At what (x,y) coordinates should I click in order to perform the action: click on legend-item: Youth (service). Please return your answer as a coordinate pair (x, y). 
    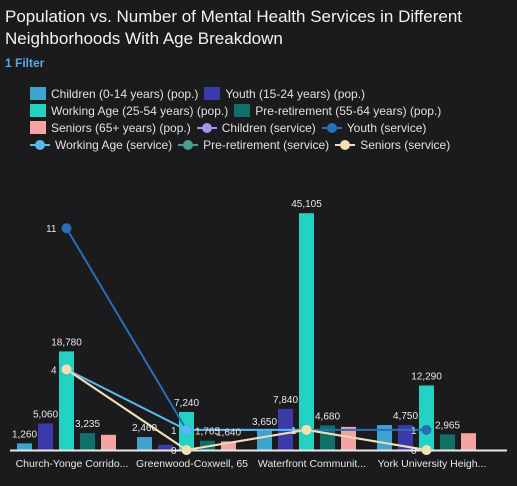
    Looking at the image, I should click on (374, 127).